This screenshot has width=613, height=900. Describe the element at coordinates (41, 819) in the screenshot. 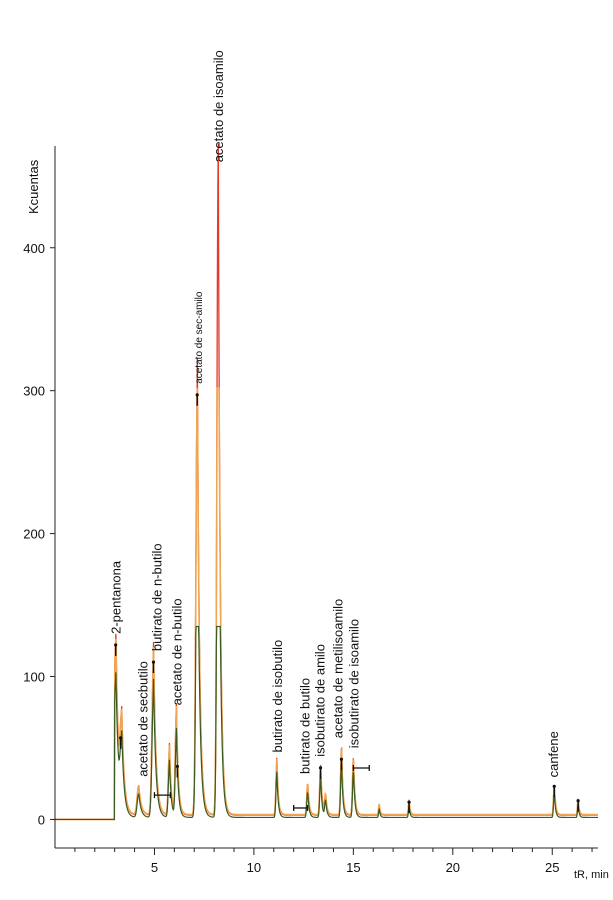

I see `y-tick-label: 0` at that location.